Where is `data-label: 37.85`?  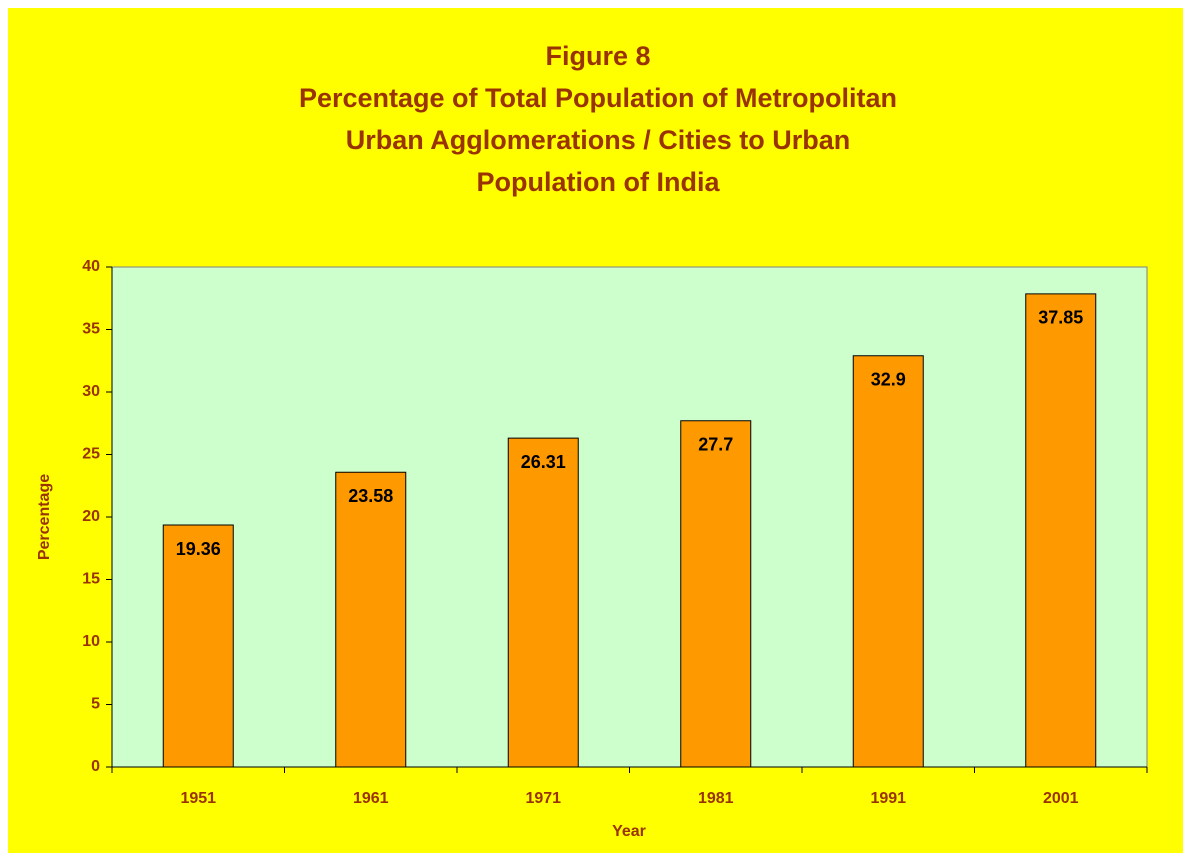 data-label: 37.85 is located at coordinates (1060, 318).